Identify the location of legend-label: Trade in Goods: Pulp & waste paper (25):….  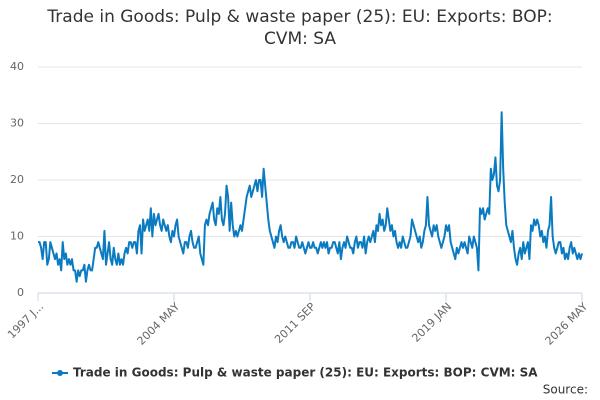
(305, 373).